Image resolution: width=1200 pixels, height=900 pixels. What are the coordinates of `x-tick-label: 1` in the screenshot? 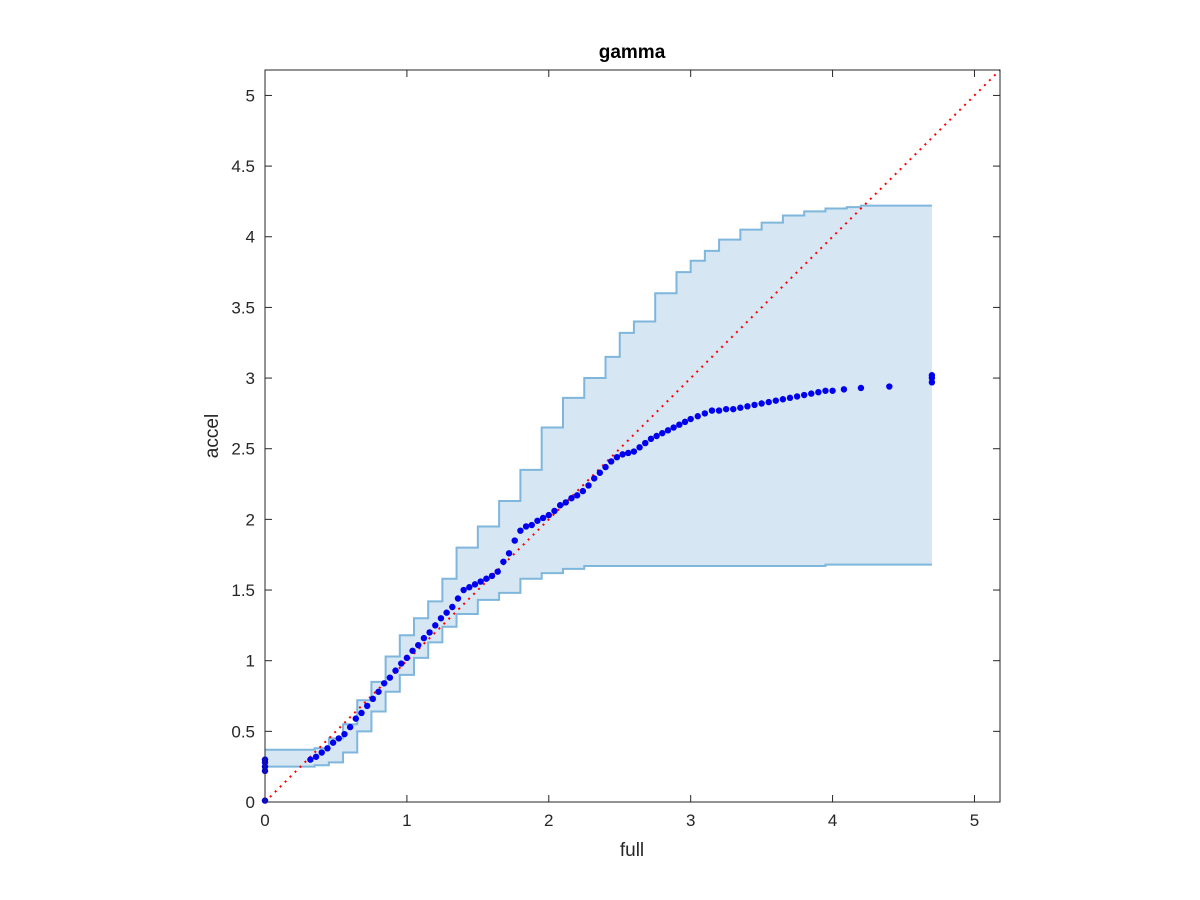 It's located at (406, 820).